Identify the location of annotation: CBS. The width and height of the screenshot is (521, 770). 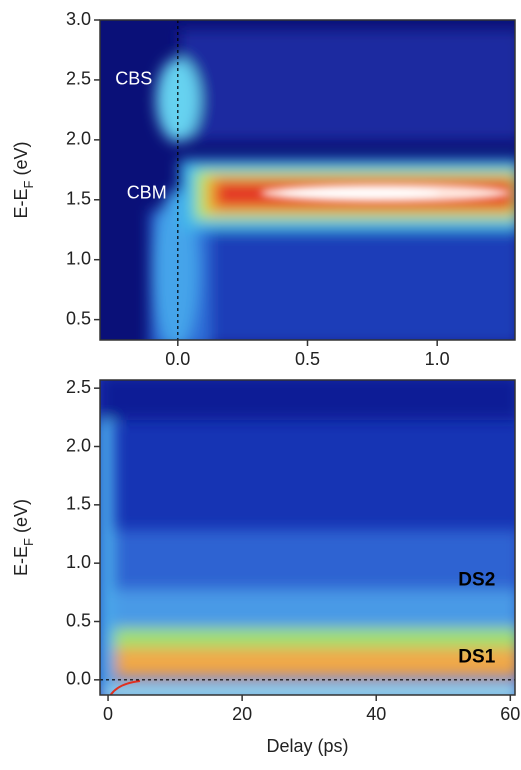
(133, 79).